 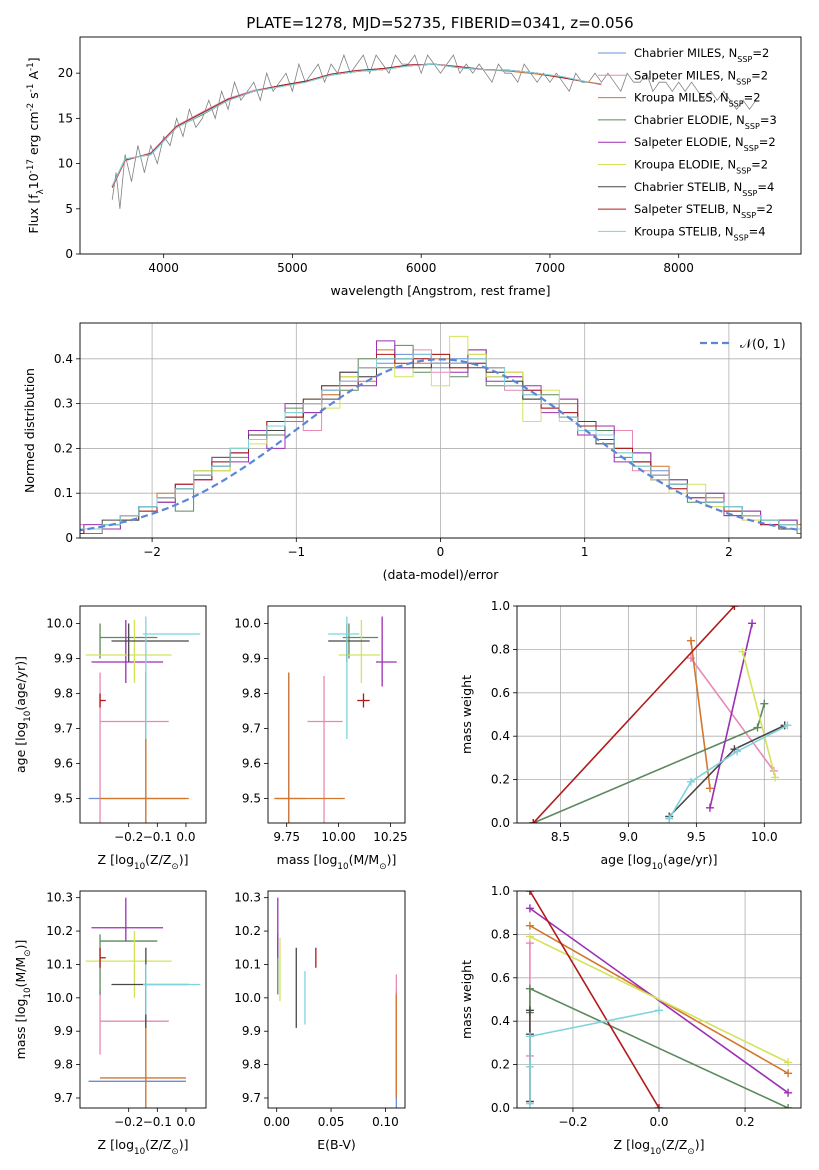 What do you see at coordinates (763, 343) in the screenshot?
I see `legend-label: 𝒩(0, 1)` at bounding box center [763, 343].